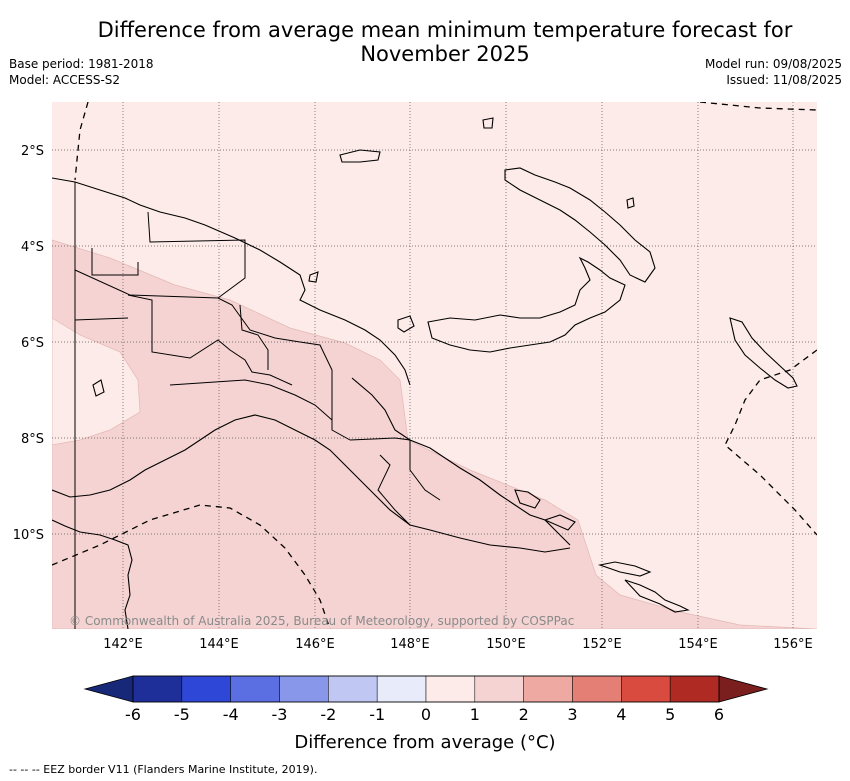  Describe the element at coordinates (670, 714) in the screenshot. I see `colorbar-tick-label: 5` at that location.